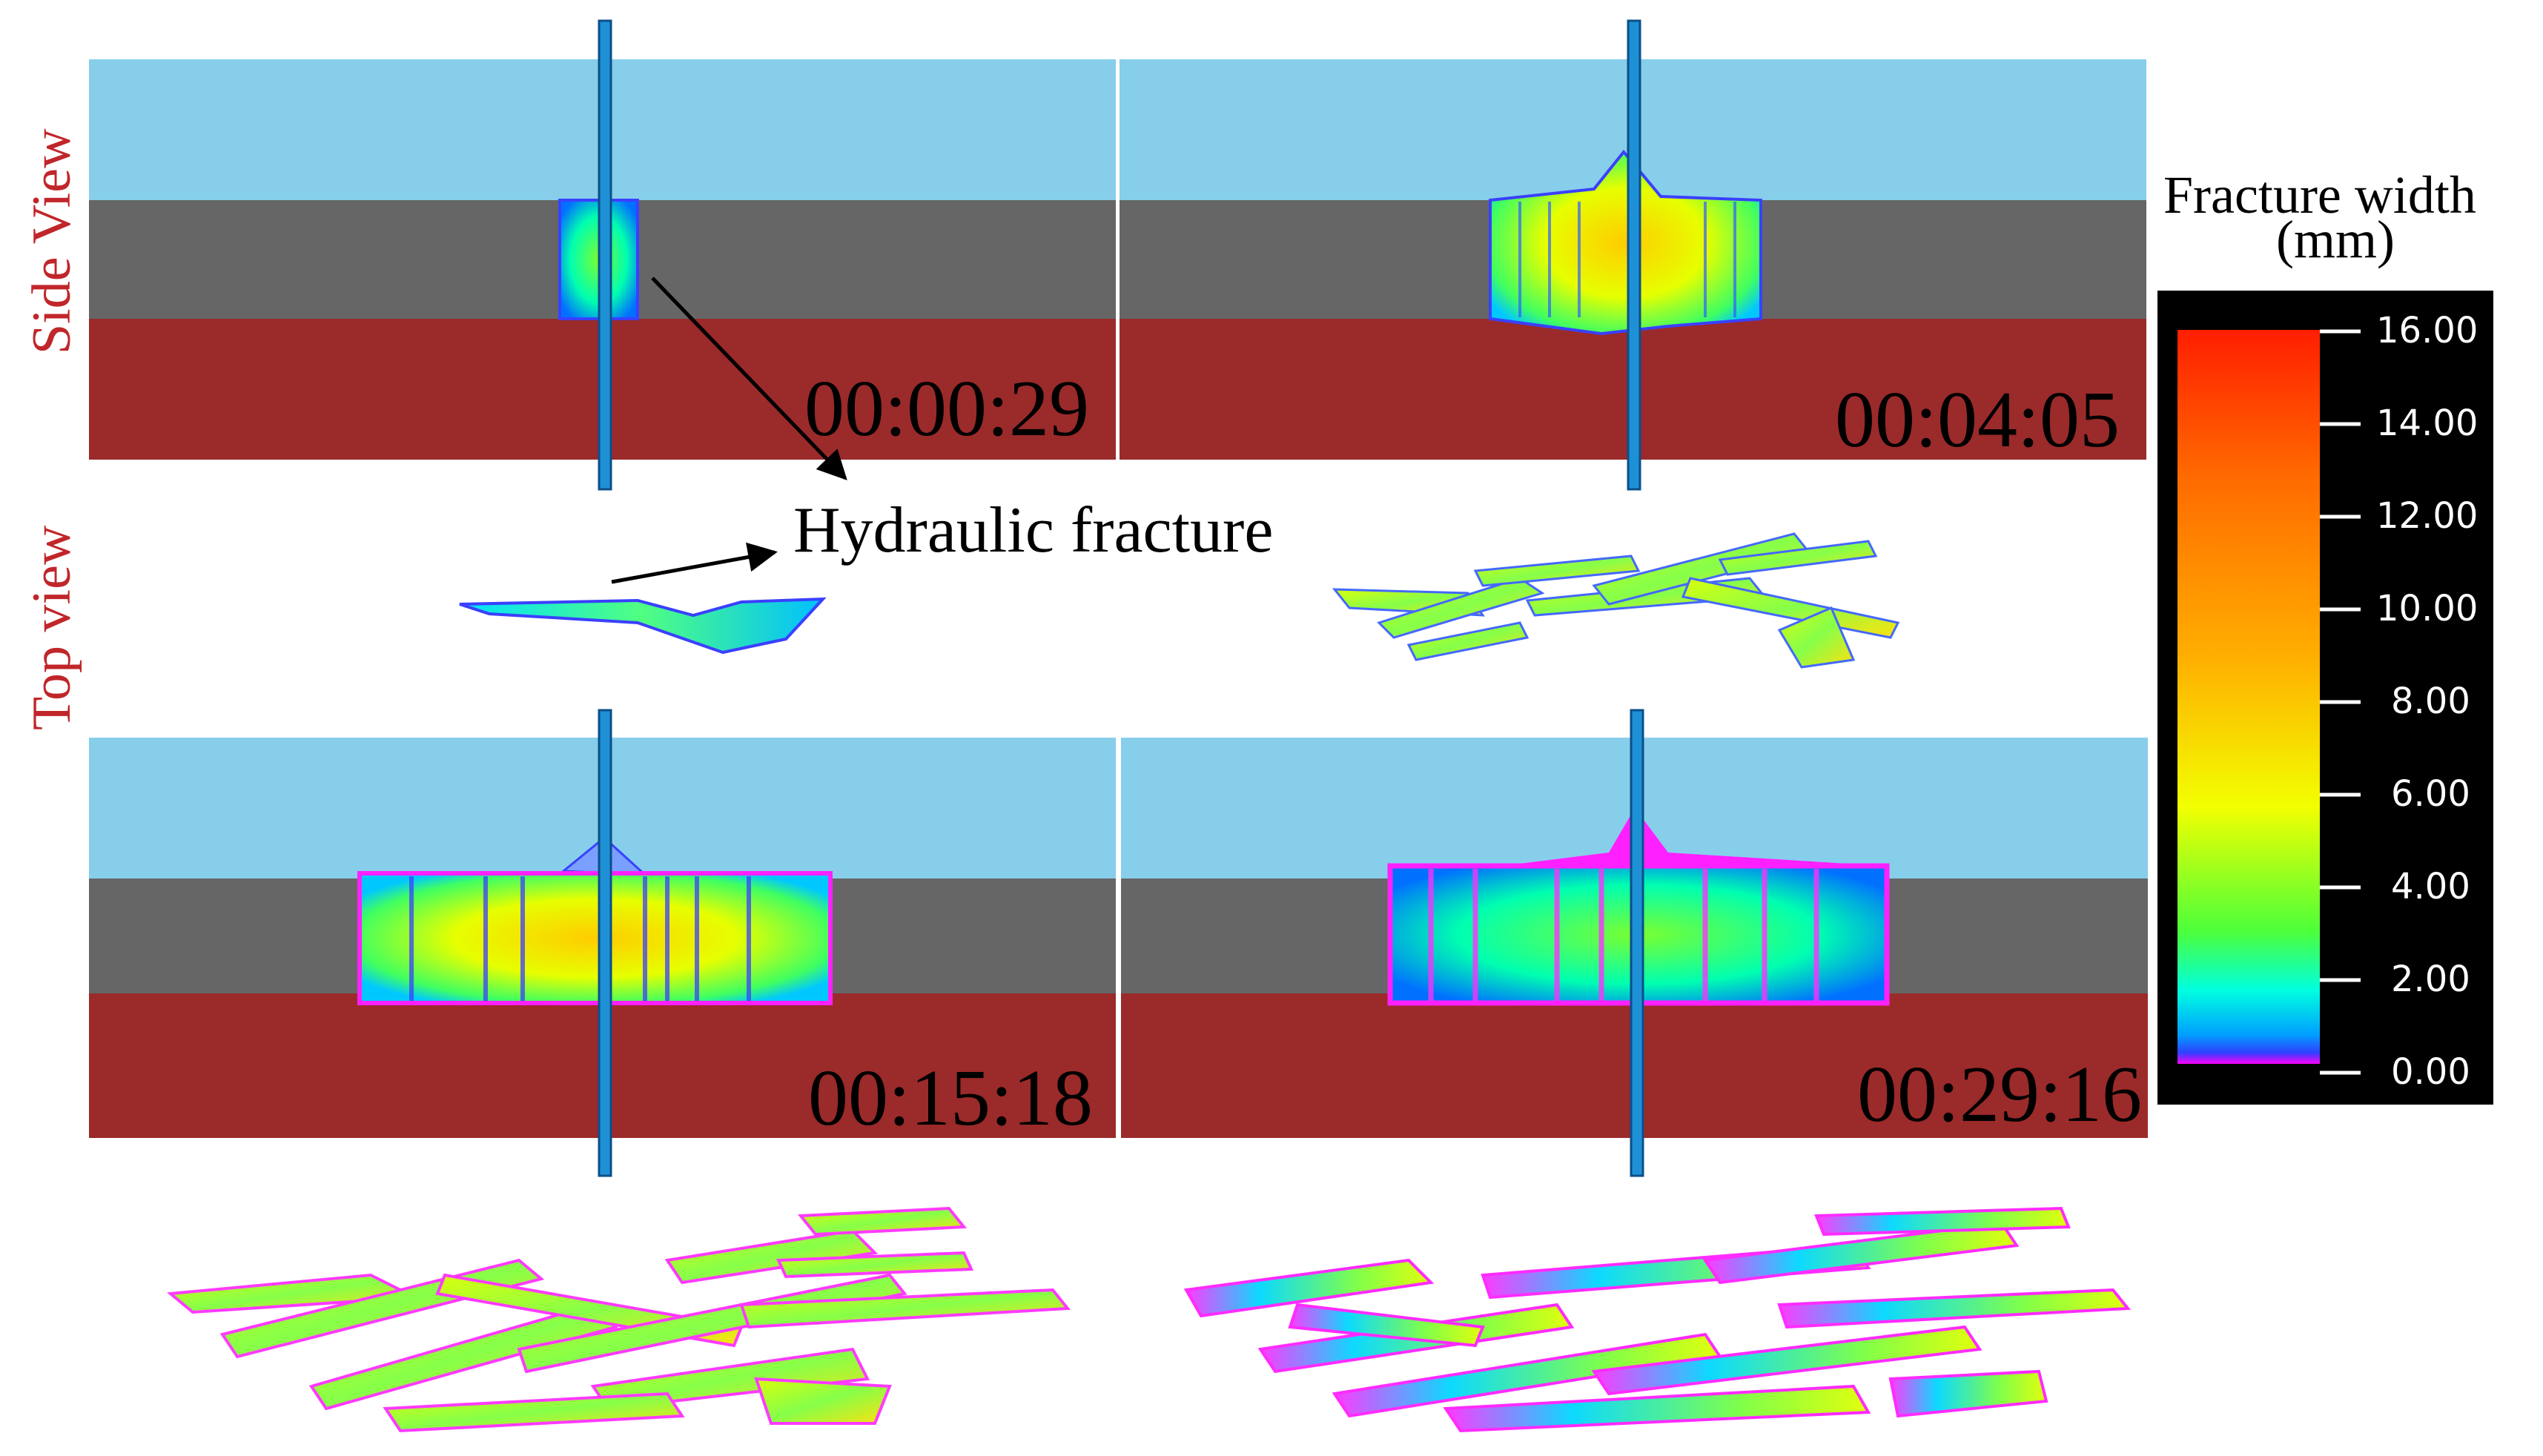  Describe the element at coordinates (2248, 697) in the screenshot. I see `colorbar-gradient` at that location.